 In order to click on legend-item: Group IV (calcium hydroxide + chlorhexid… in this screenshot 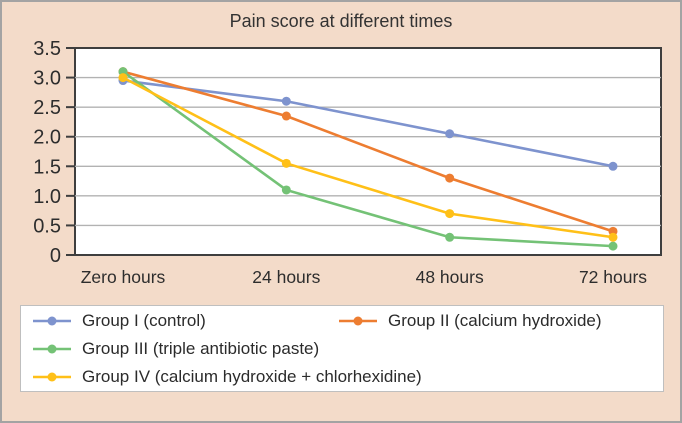, I will do `click(227, 377)`.